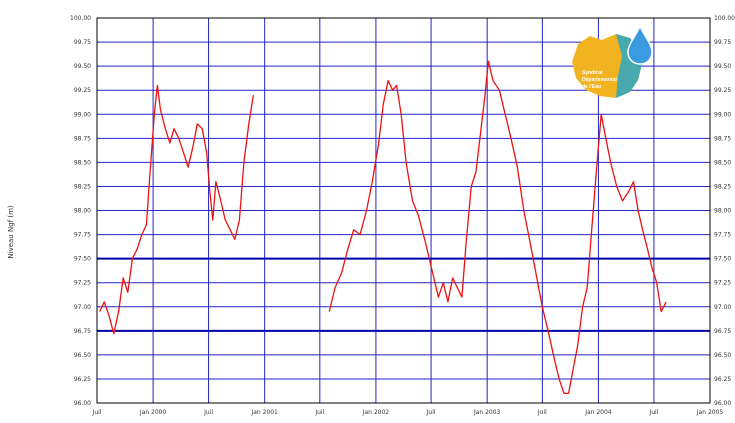 The height and width of the screenshot is (423, 735). I want to click on y-tick-label-right: 99.00, so click(722, 114).